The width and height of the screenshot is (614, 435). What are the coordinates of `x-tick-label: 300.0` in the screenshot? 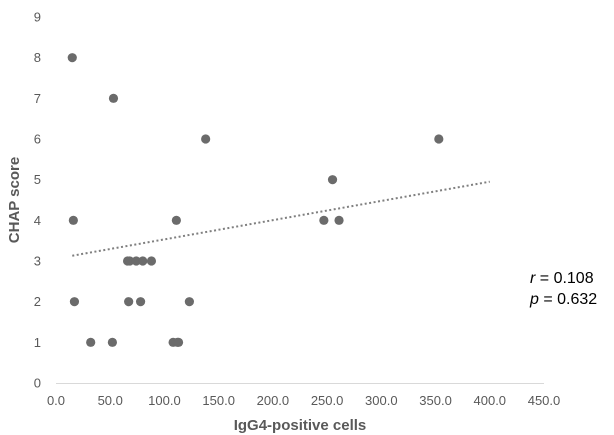 It's located at (381, 400).